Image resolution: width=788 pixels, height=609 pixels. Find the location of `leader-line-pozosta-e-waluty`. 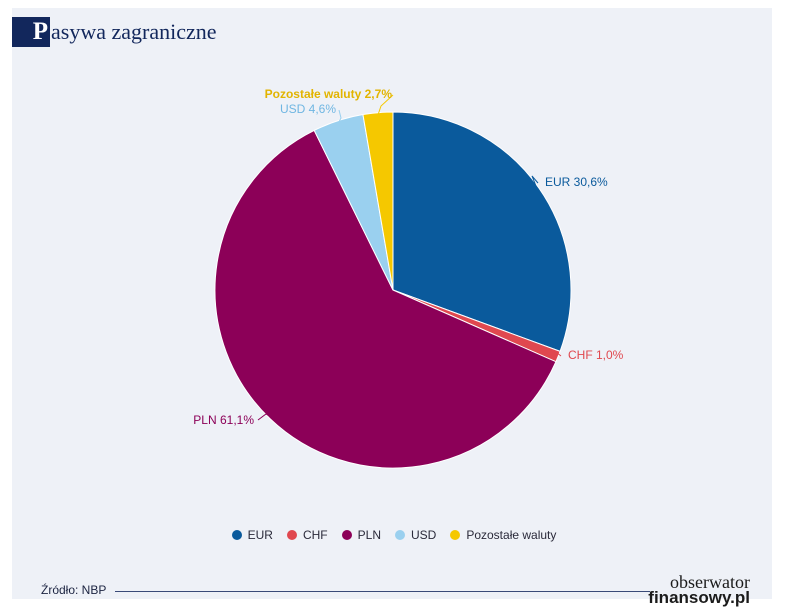

leader-line-pozosta-e-waluty is located at coordinates (385, 104).